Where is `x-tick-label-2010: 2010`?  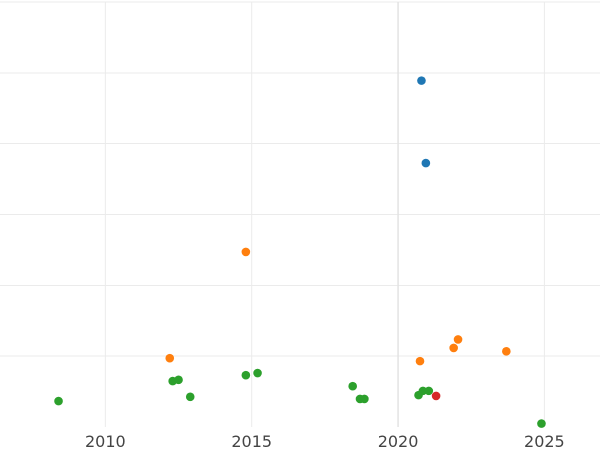
x-tick-label-2010: 2010 is located at coordinates (105, 441).